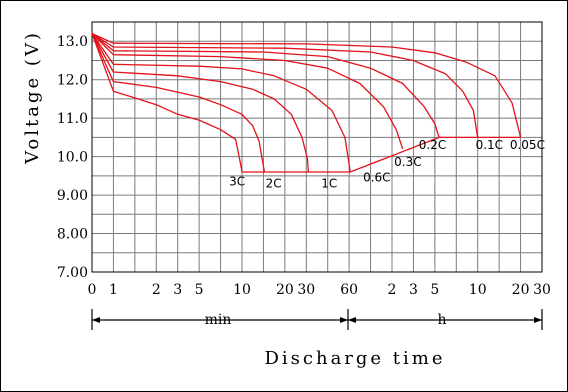  I want to click on series-labels: 3C 2C 1C 0.6C 0.3C 0.2C 0.1C 0.05C, so click(387, 164).